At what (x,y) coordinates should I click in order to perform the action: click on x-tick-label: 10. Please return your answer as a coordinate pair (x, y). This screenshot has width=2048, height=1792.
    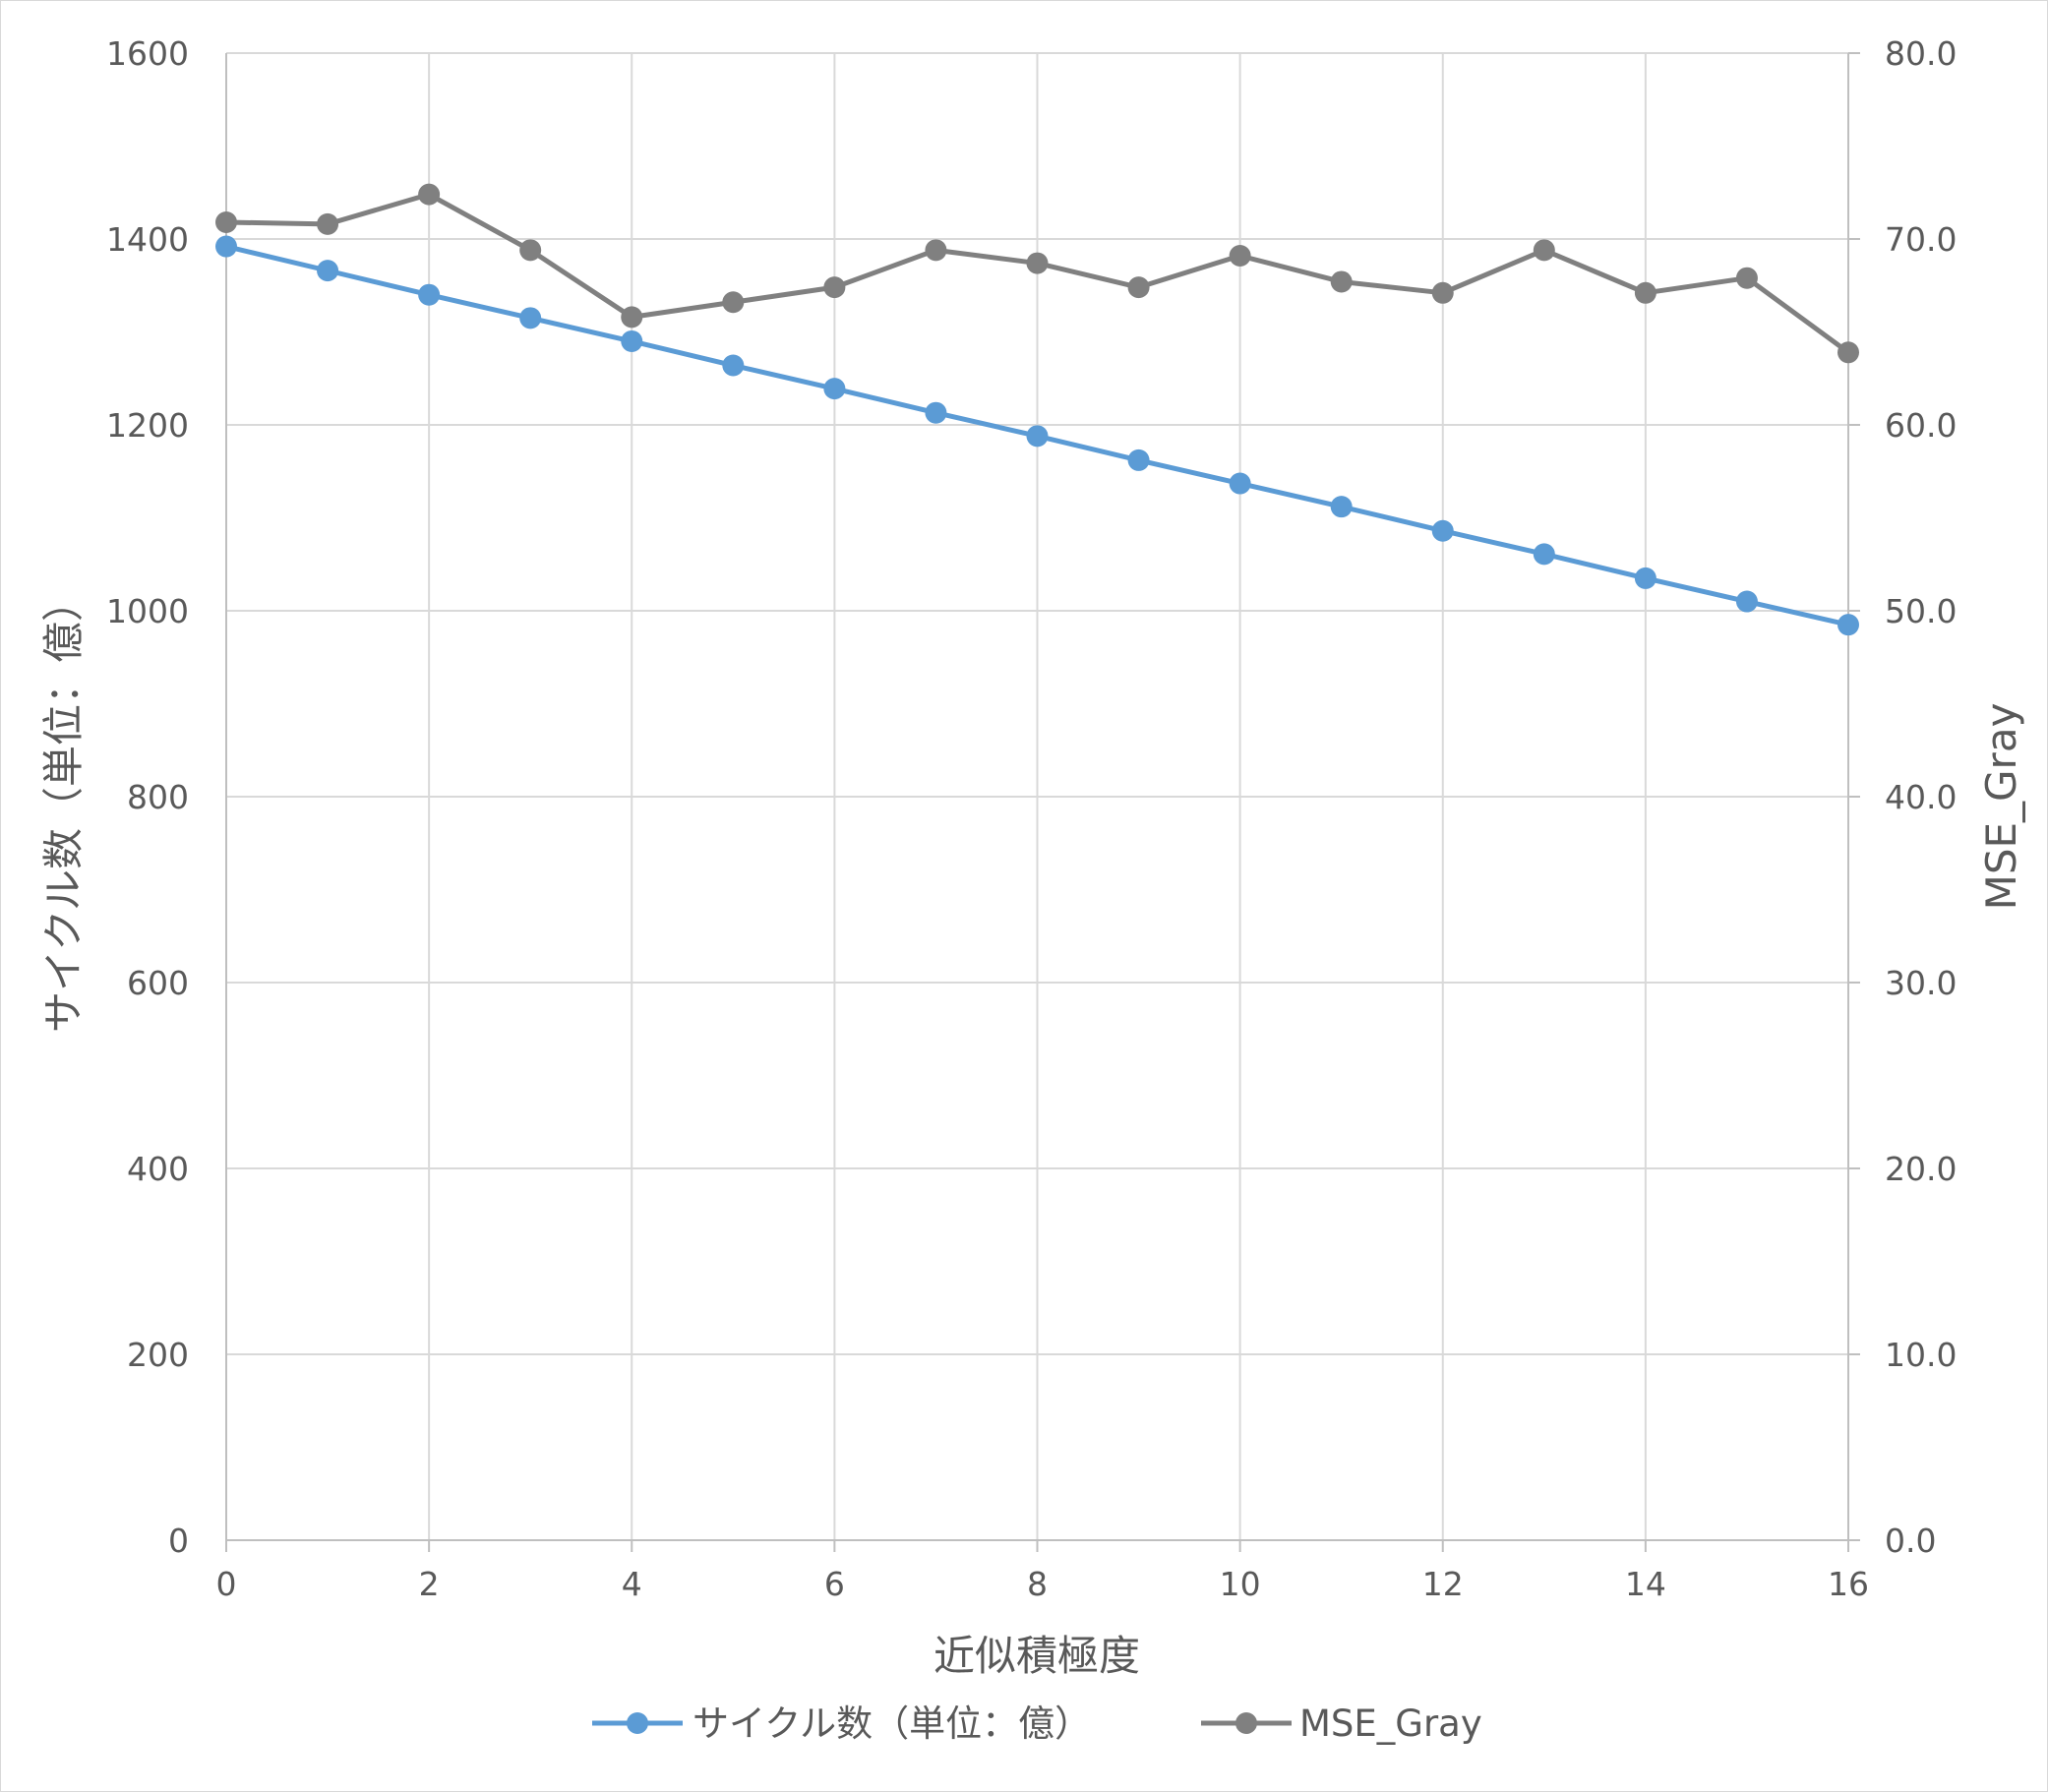
    Looking at the image, I should click on (1240, 1584).